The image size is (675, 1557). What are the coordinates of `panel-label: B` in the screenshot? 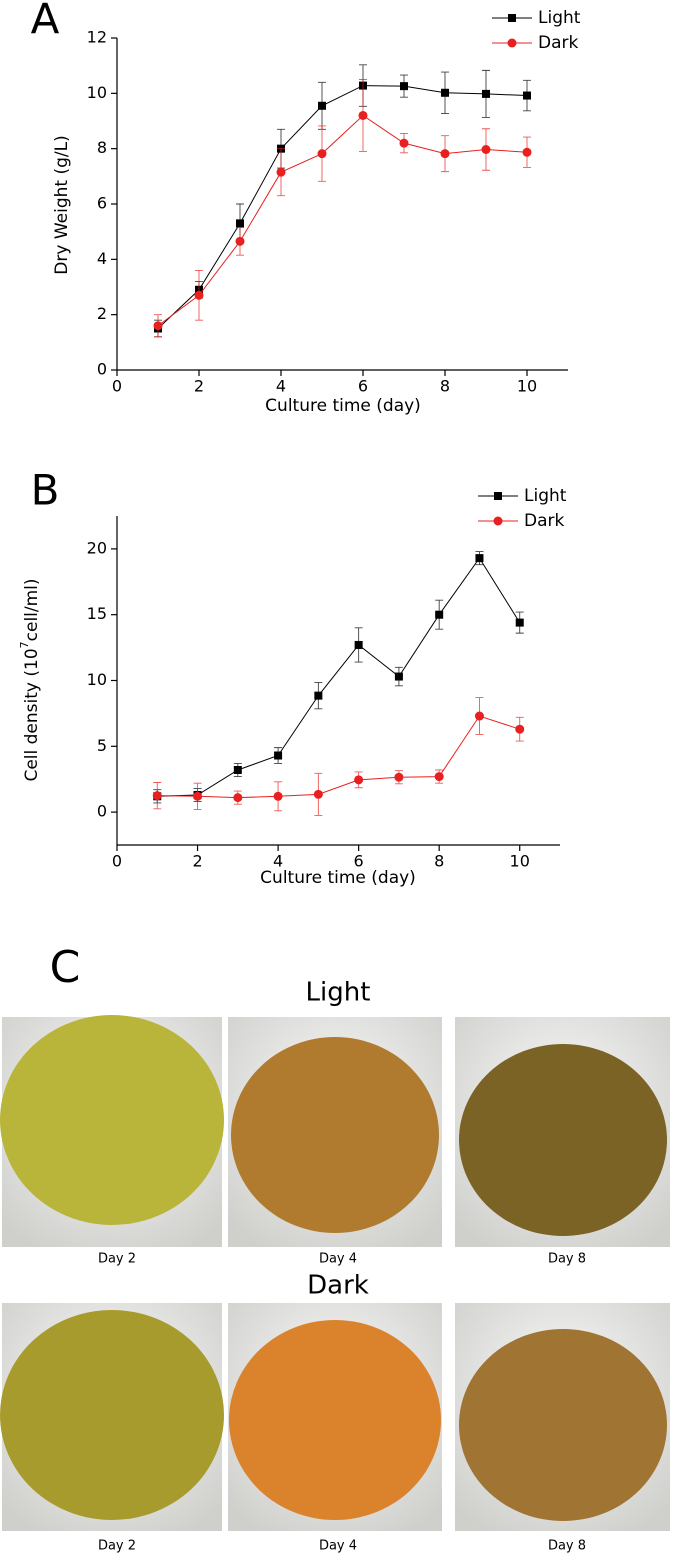 It's located at (45, 490).